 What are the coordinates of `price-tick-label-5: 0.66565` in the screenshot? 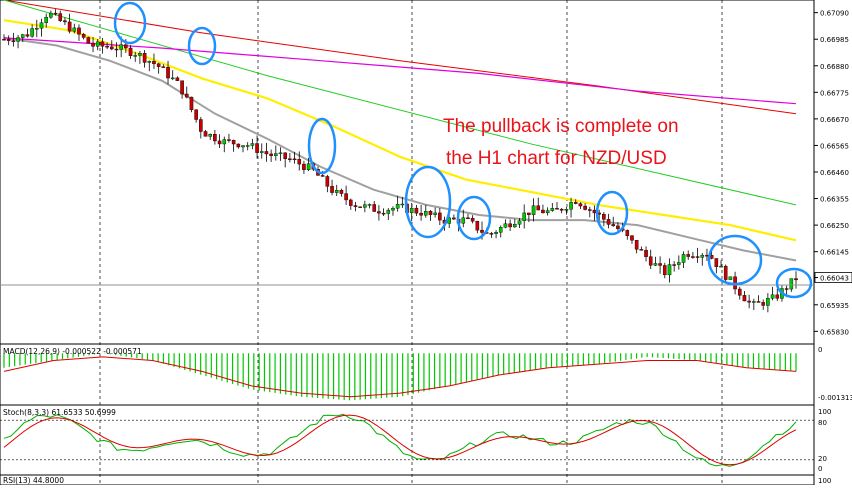 It's located at (834, 146).